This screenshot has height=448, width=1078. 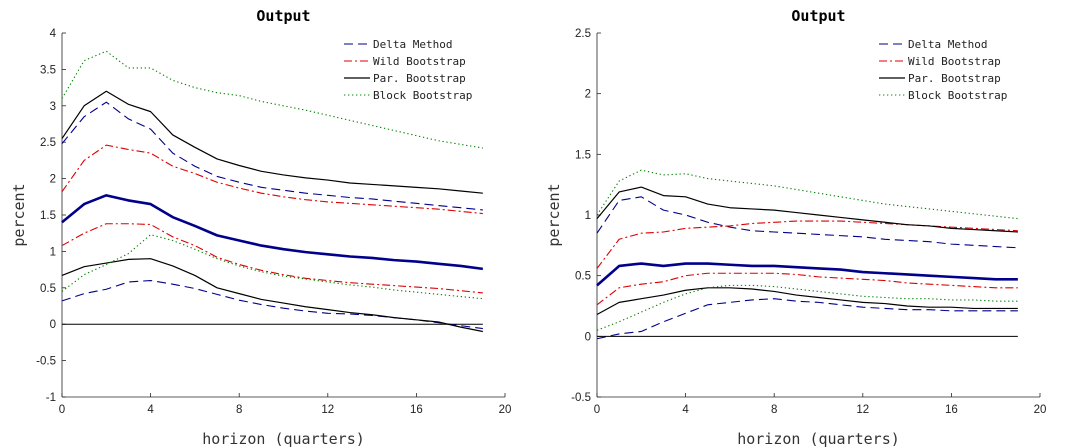 I want to click on y-tick-label: 3.5, so click(x=48, y=70).